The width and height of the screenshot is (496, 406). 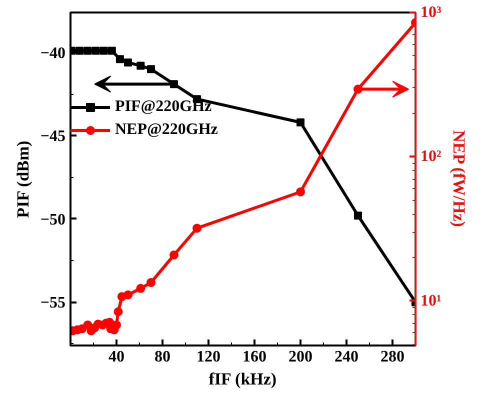 I want to click on y2-tick-label: 10², so click(x=431, y=157).